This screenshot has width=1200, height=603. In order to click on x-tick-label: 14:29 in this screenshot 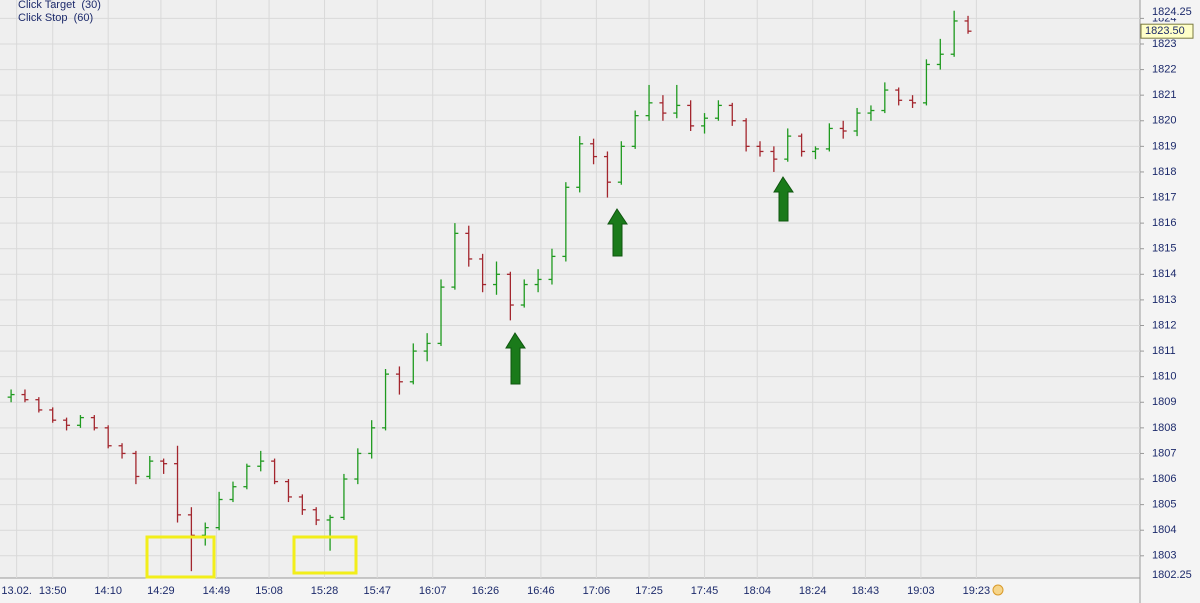, I will do `click(161, 591)`.